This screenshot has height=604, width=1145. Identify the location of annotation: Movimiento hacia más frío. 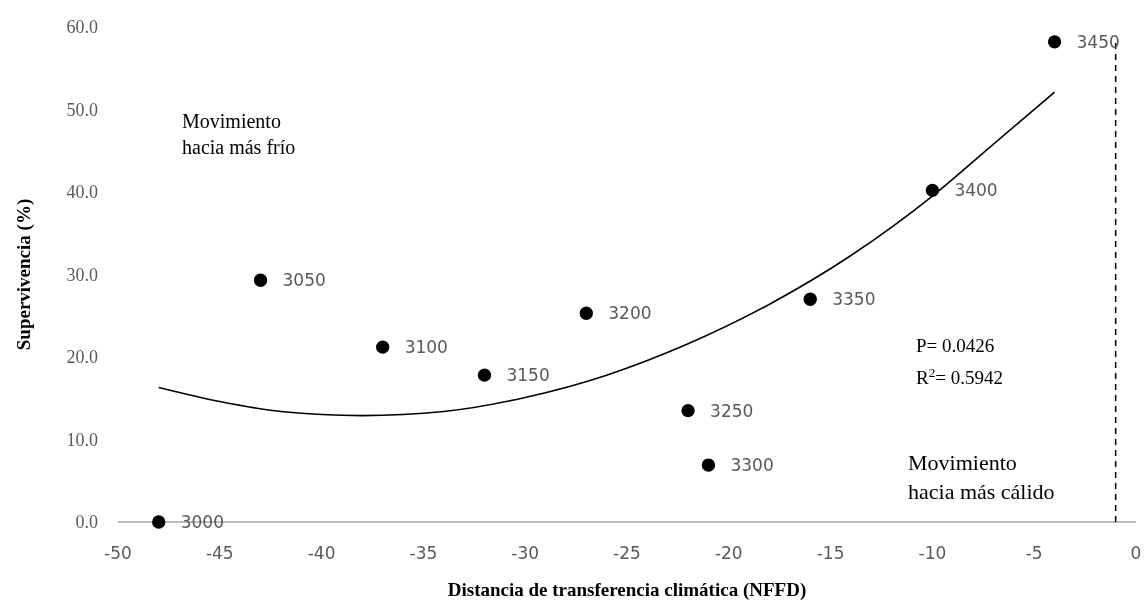
(239, 134).